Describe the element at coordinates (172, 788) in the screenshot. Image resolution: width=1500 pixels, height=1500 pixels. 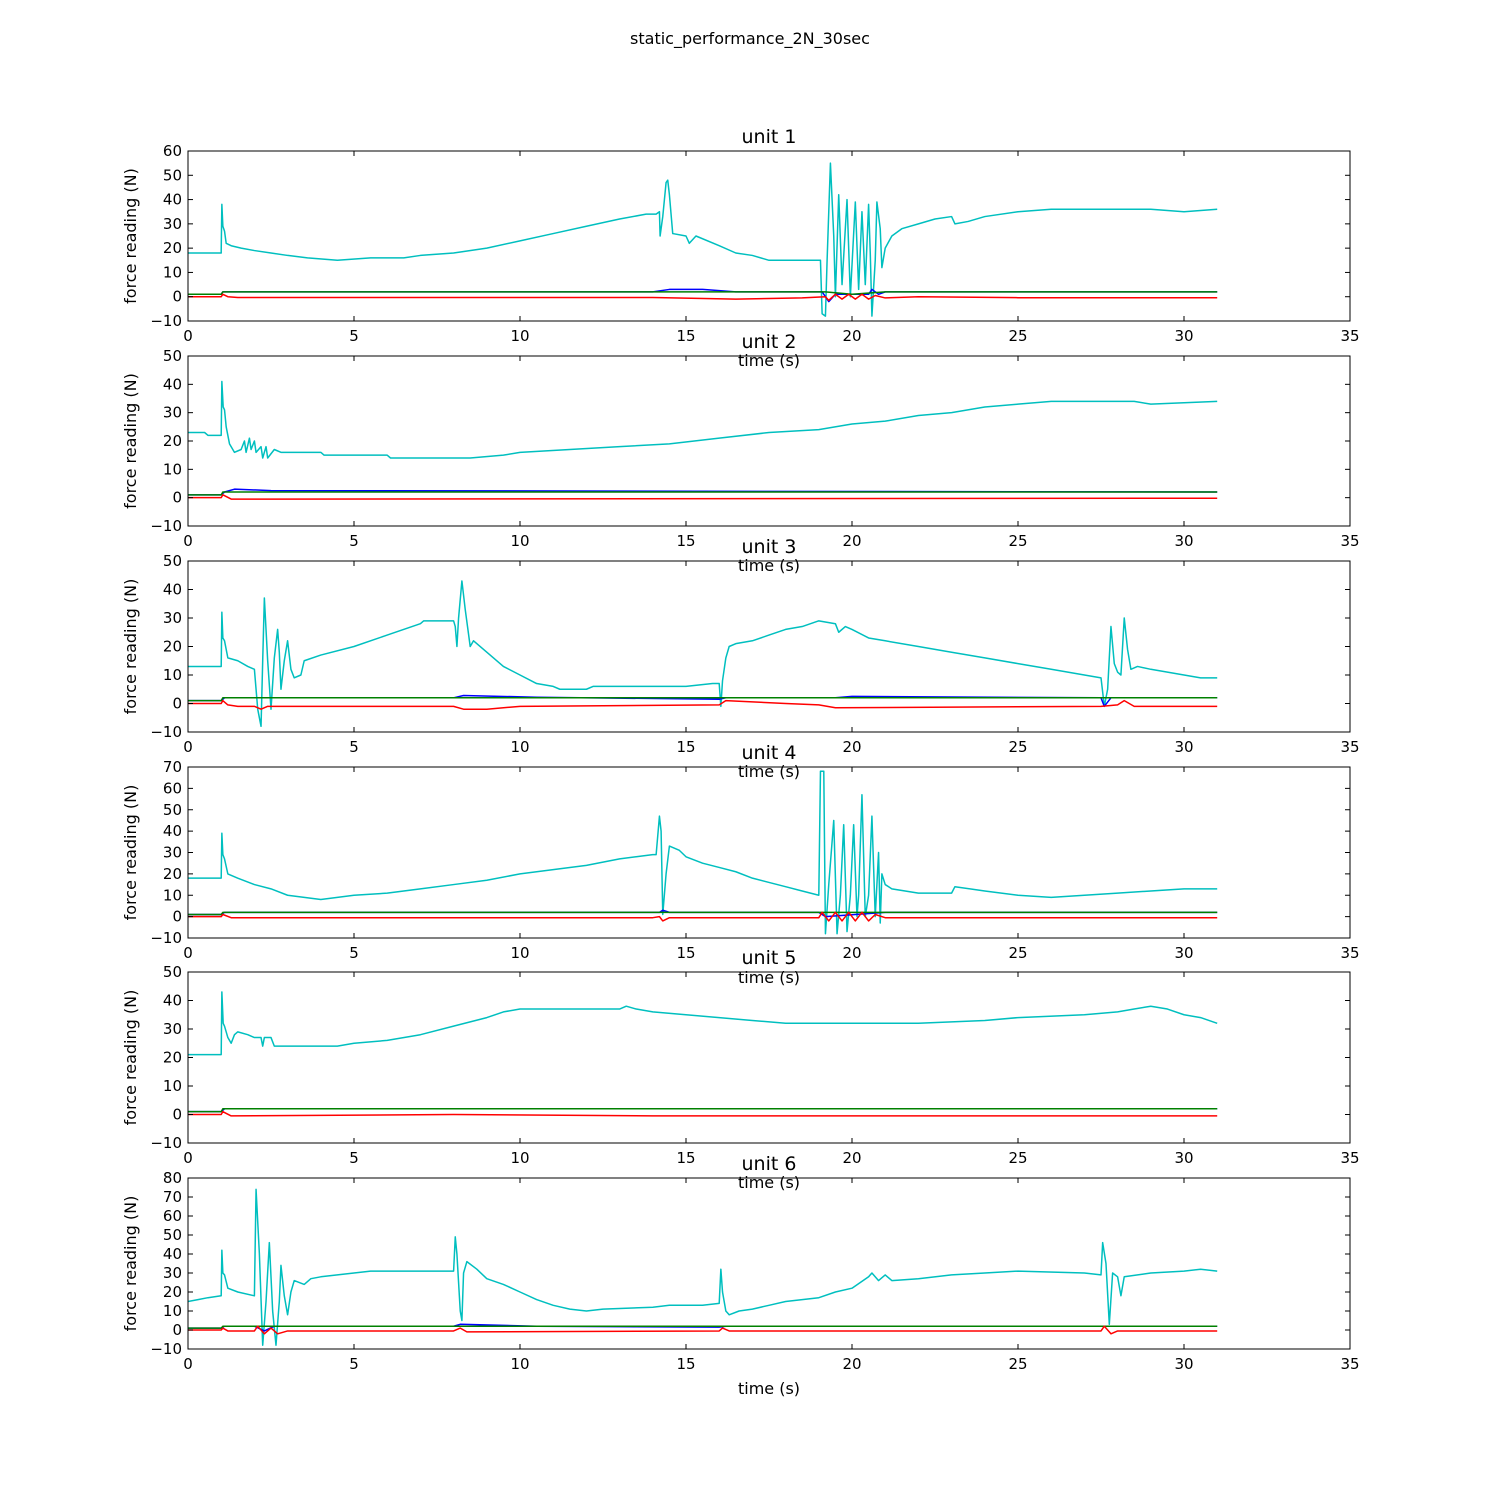
I see `y-tick-label: 60` at that location.